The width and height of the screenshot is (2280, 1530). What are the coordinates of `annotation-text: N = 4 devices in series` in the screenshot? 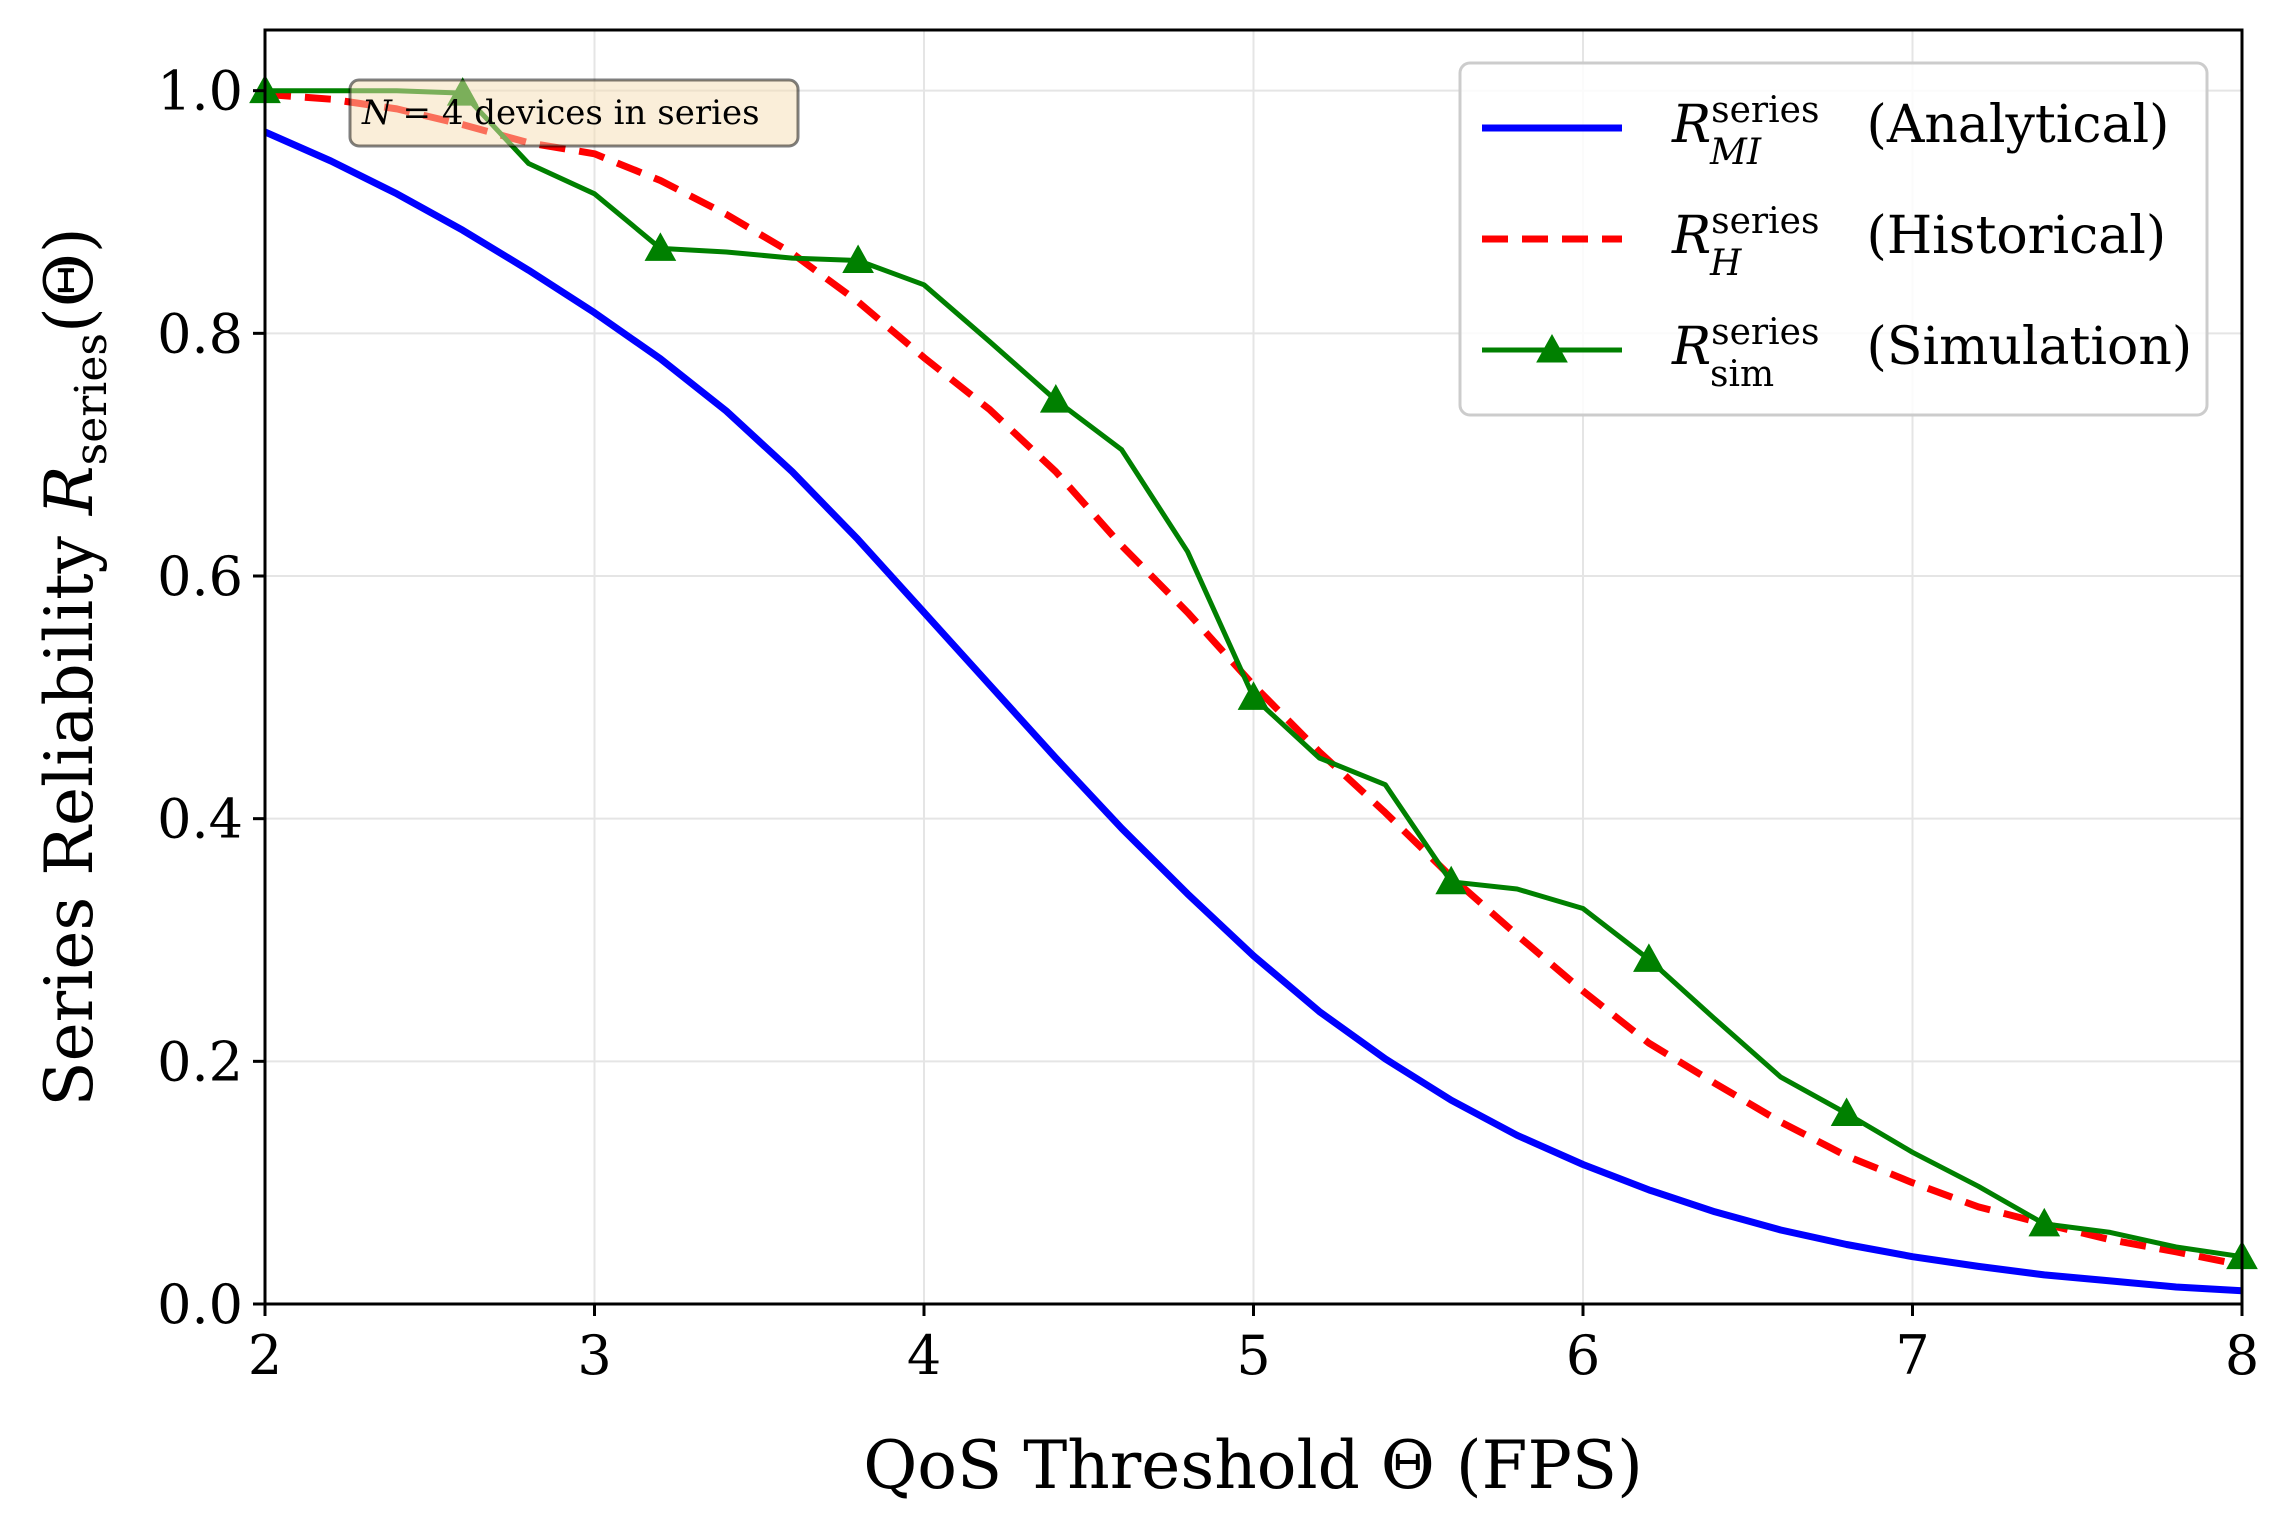 It's located at (560, 113).